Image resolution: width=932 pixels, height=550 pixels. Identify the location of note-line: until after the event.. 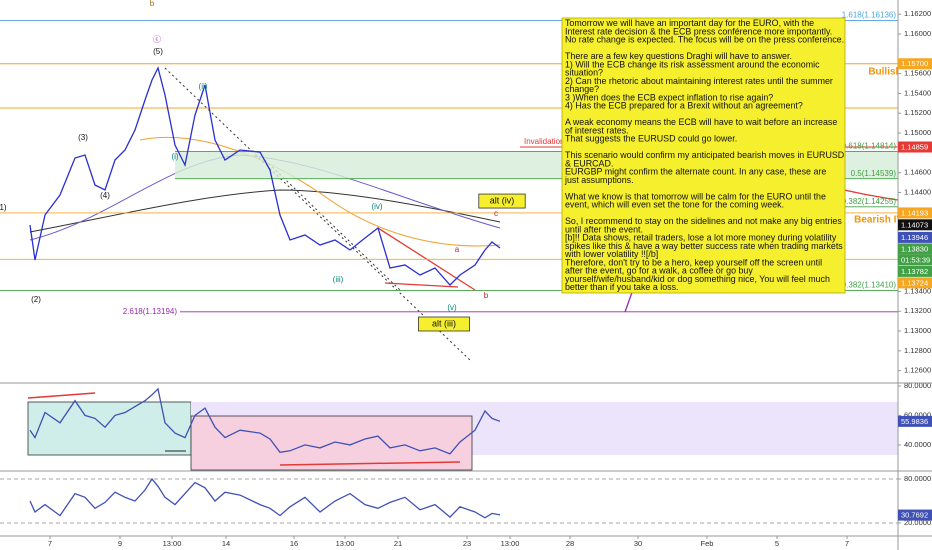
(604, 229).